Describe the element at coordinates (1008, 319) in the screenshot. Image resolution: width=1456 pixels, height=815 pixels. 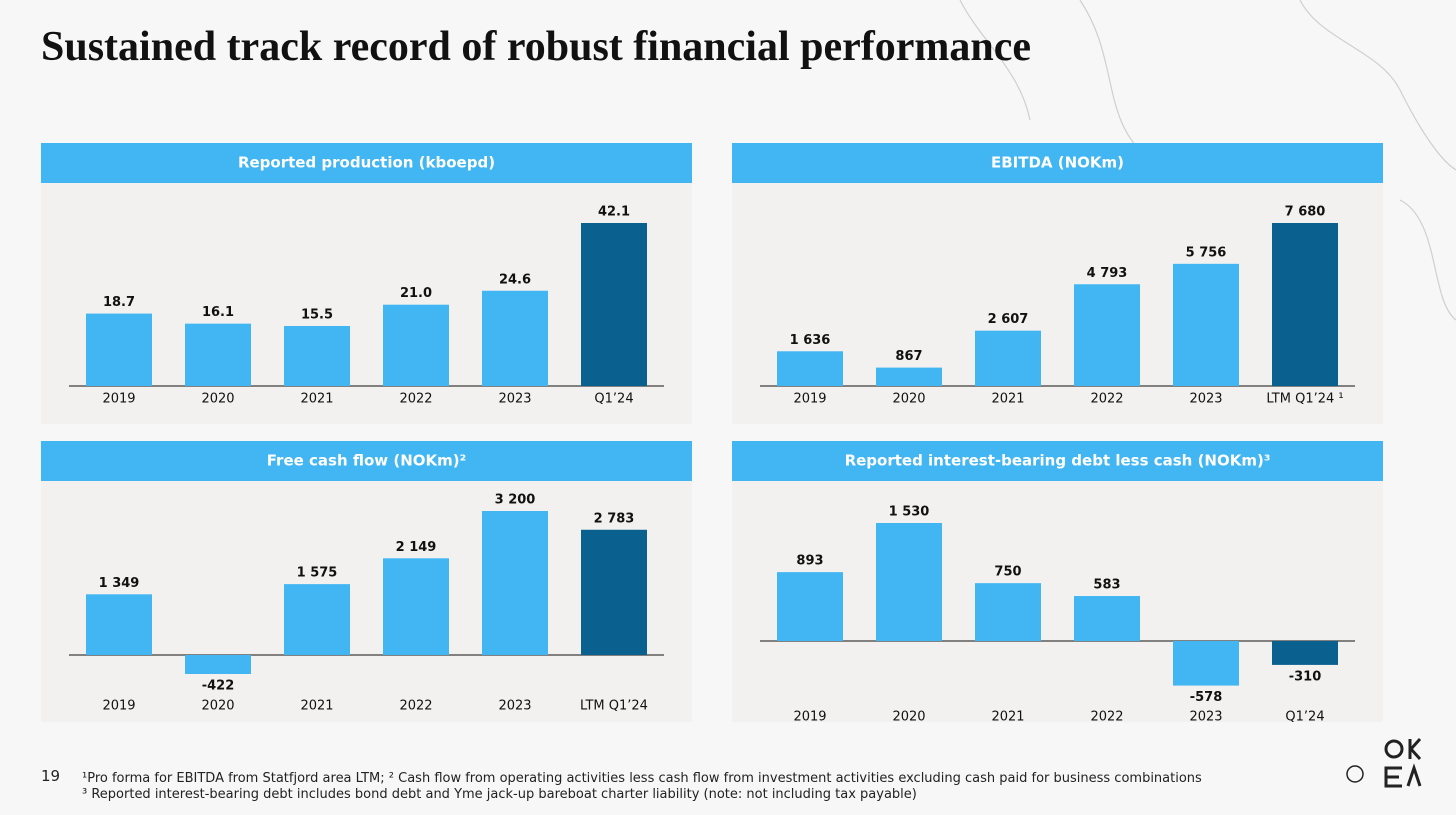
I see `value-label: 2 607` at that location.